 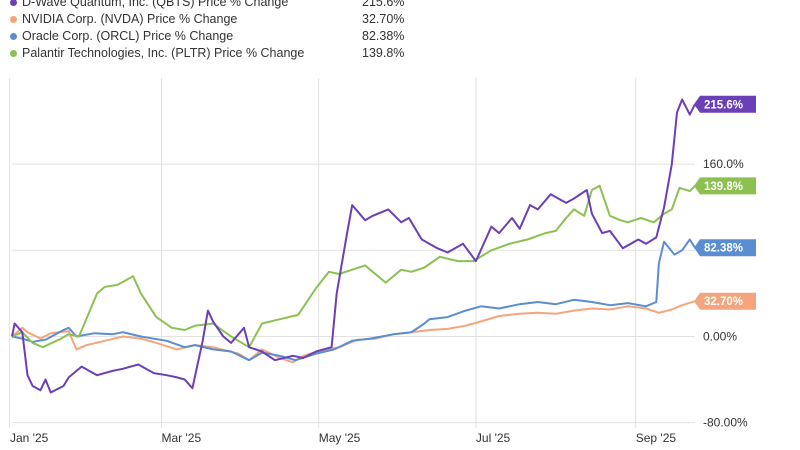 I want to click on end-value-label: 215.6%, so click(x=723, y=105).